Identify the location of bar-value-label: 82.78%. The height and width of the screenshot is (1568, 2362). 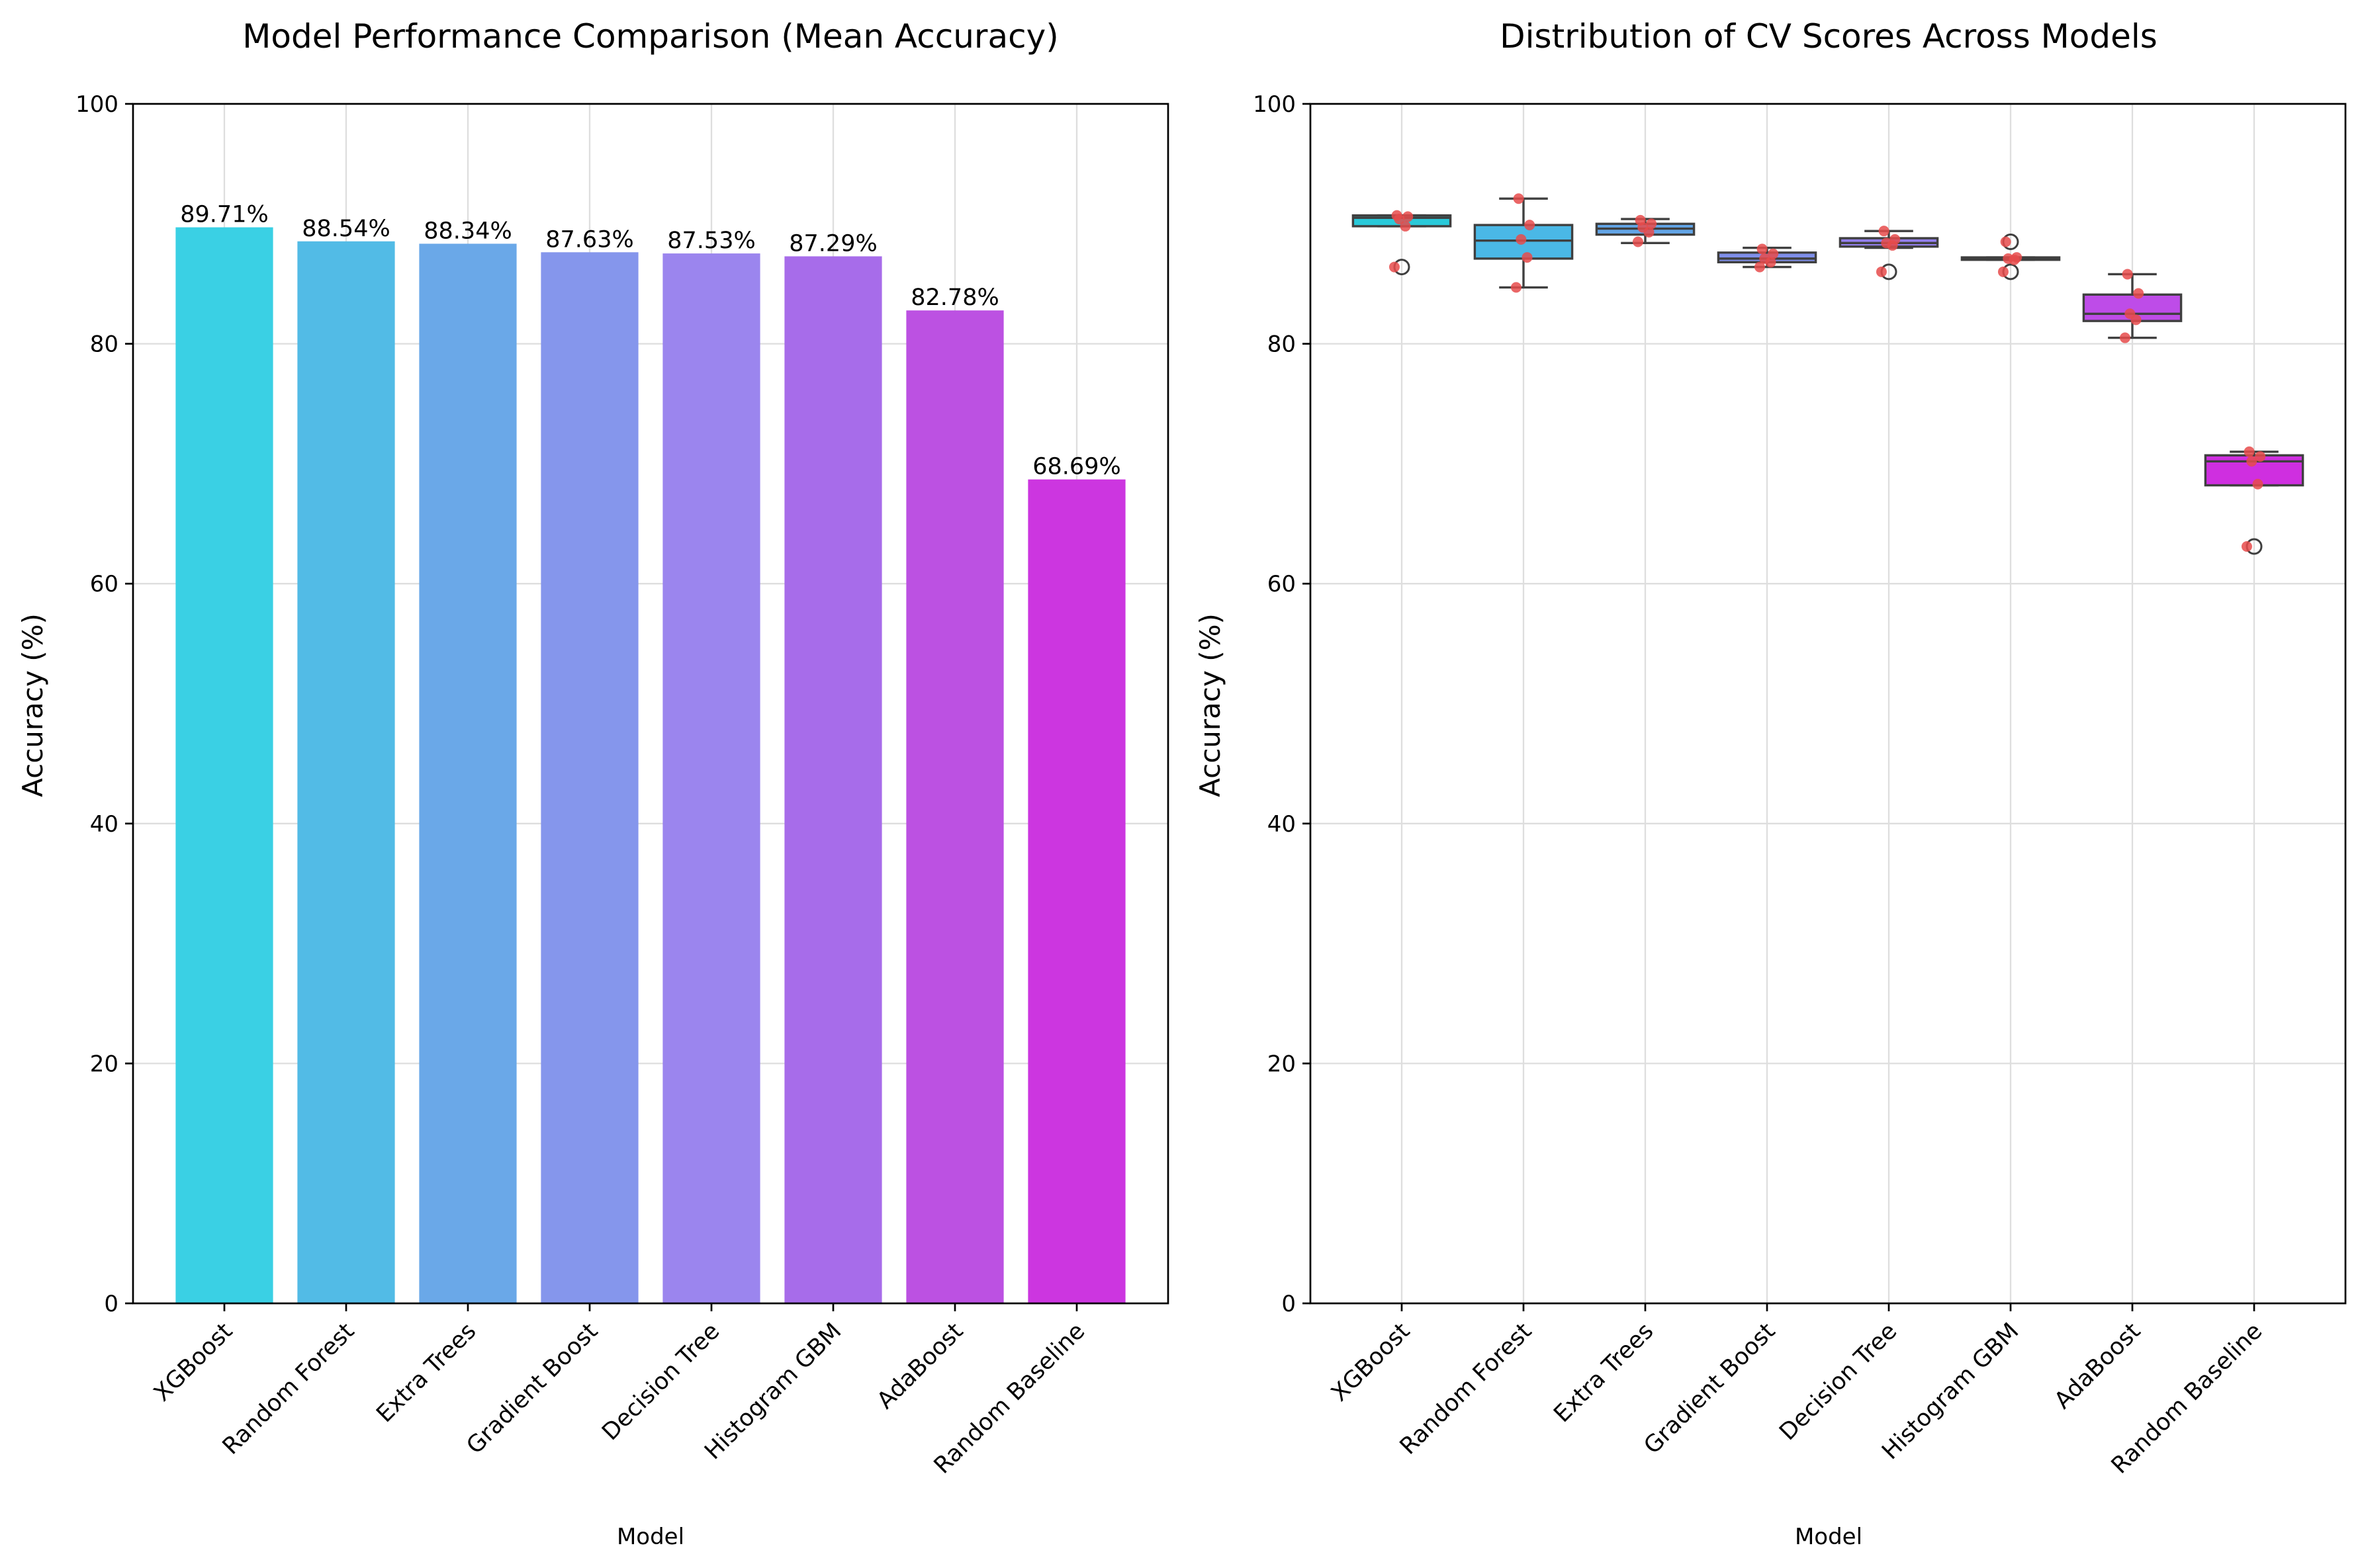
(955, 298).